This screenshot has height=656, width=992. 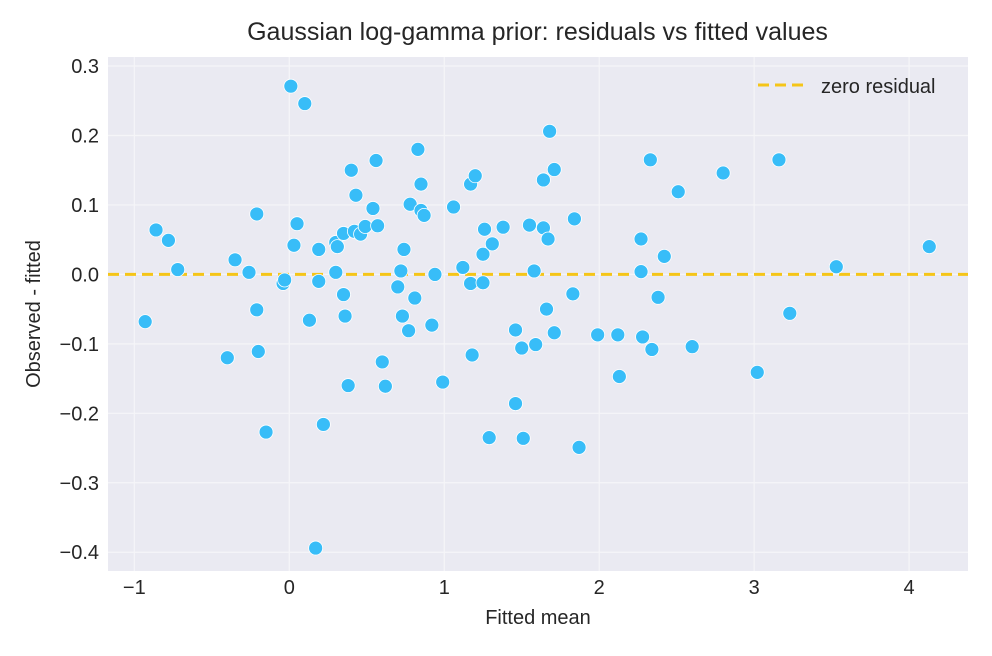 I want to click on y-tick-label: −0.2, so click(x=79, y=414).